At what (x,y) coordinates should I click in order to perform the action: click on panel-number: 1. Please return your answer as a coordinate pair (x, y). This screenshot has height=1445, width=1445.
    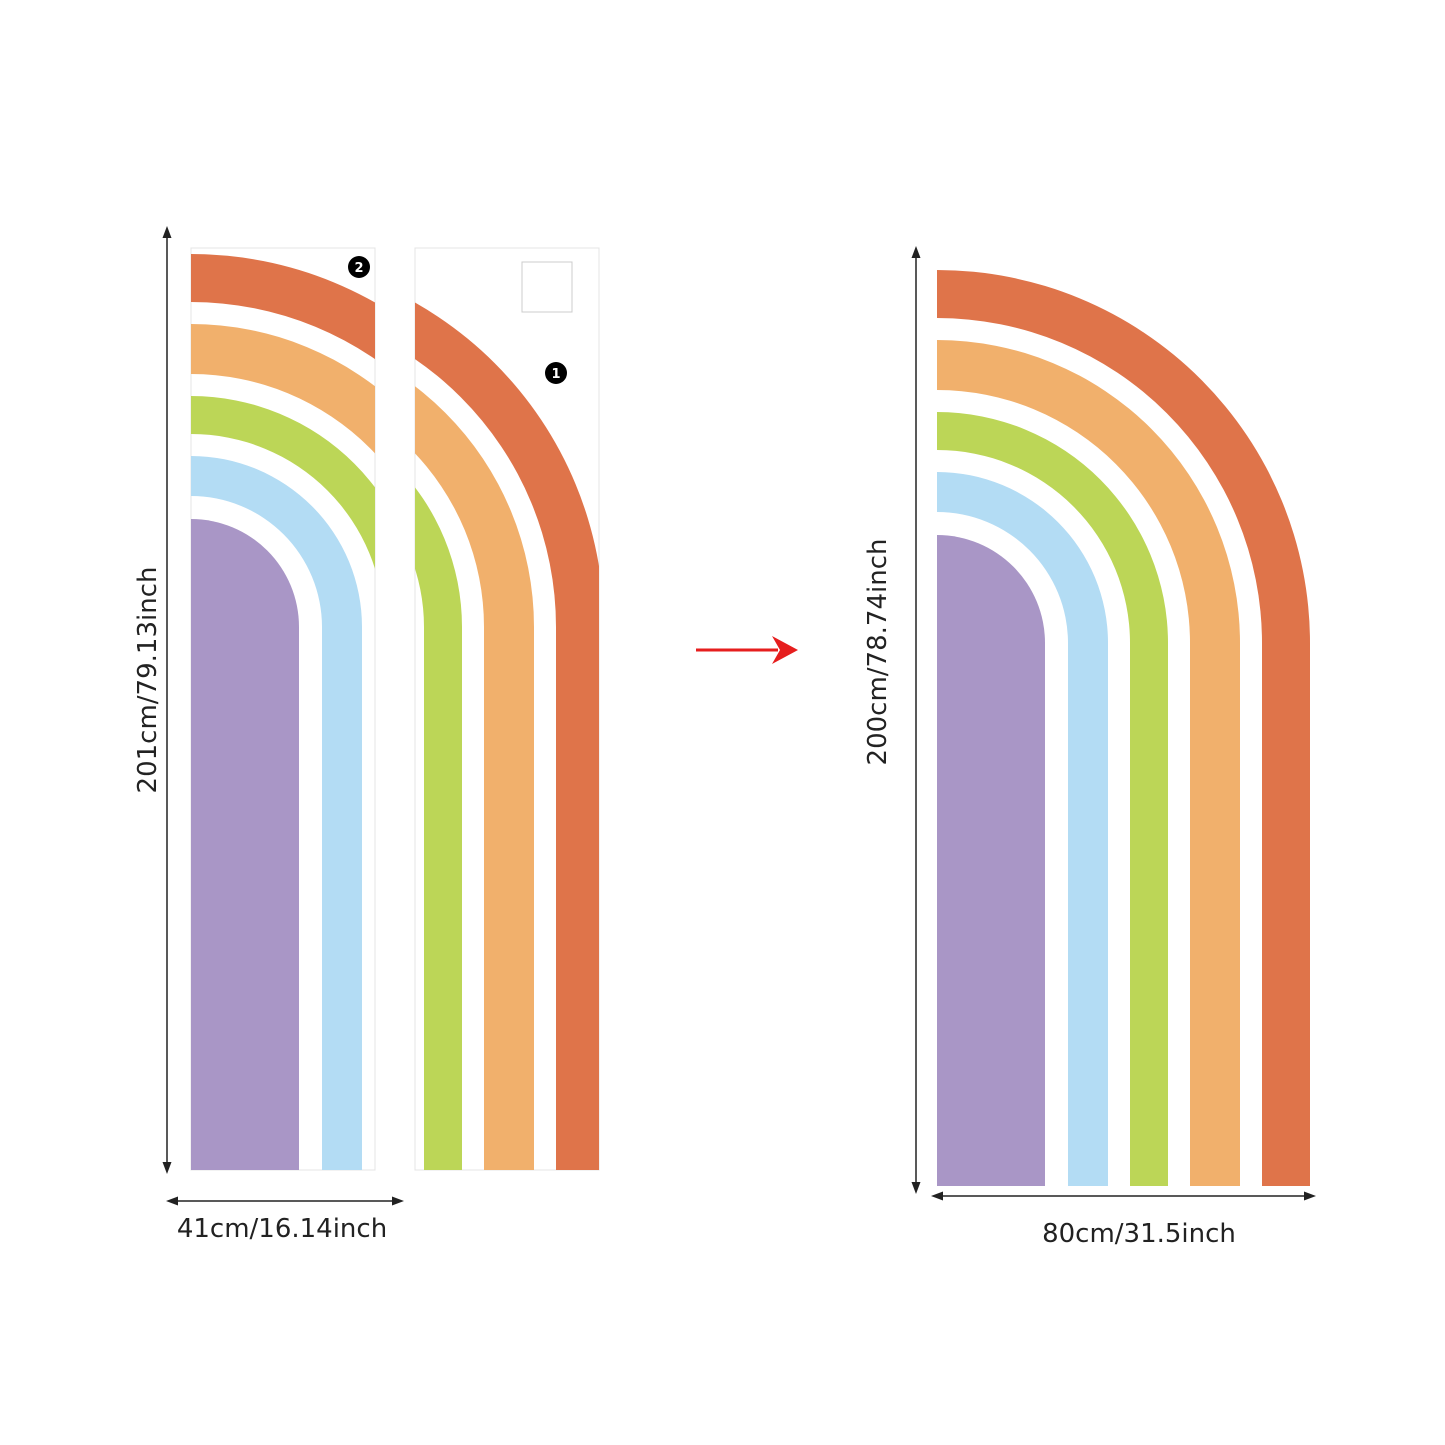
    Looking at the image, I should click on (555, 374).